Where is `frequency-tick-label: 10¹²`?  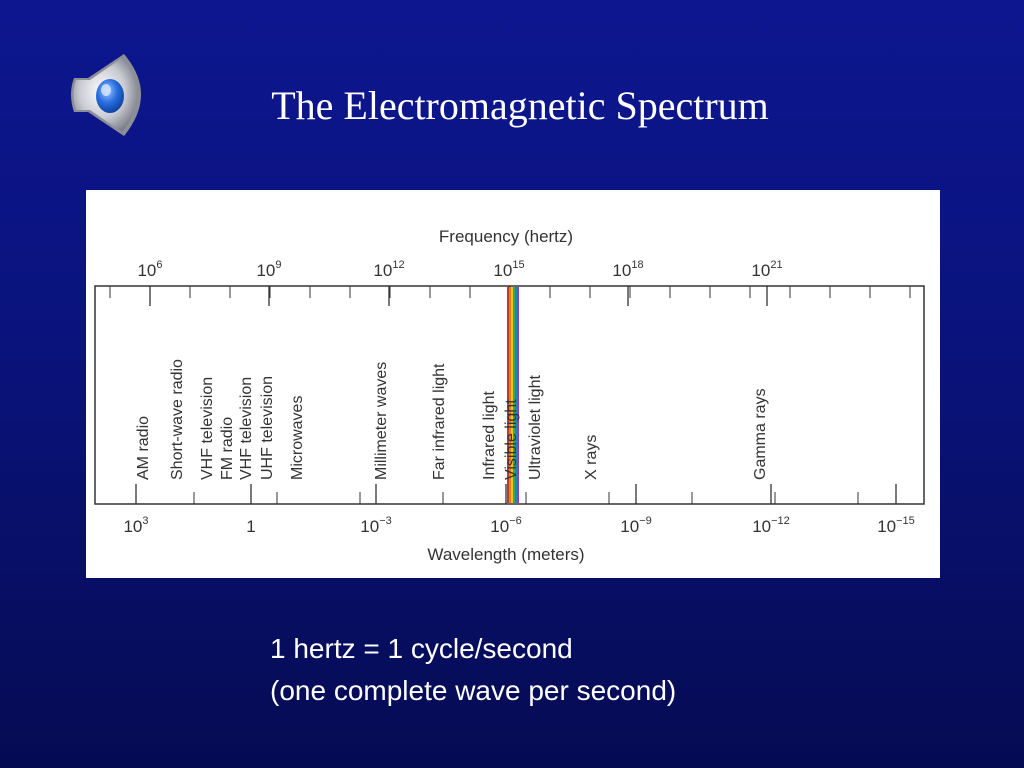
frequency-tick-label: 10¹² is located at coordinates (388, 269).